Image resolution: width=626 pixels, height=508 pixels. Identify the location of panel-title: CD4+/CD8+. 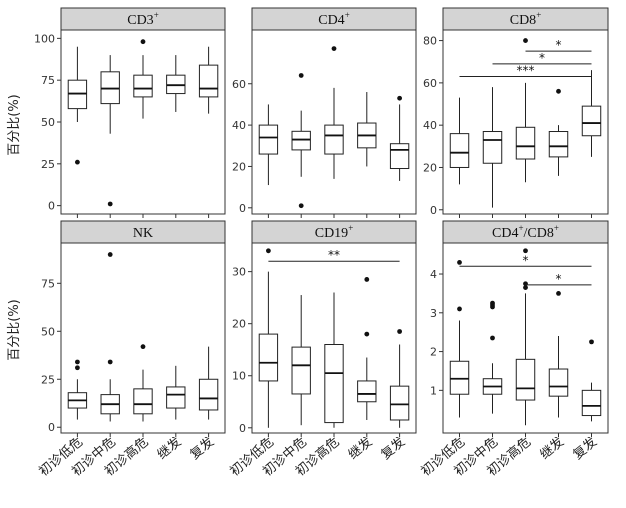
(525, 232).